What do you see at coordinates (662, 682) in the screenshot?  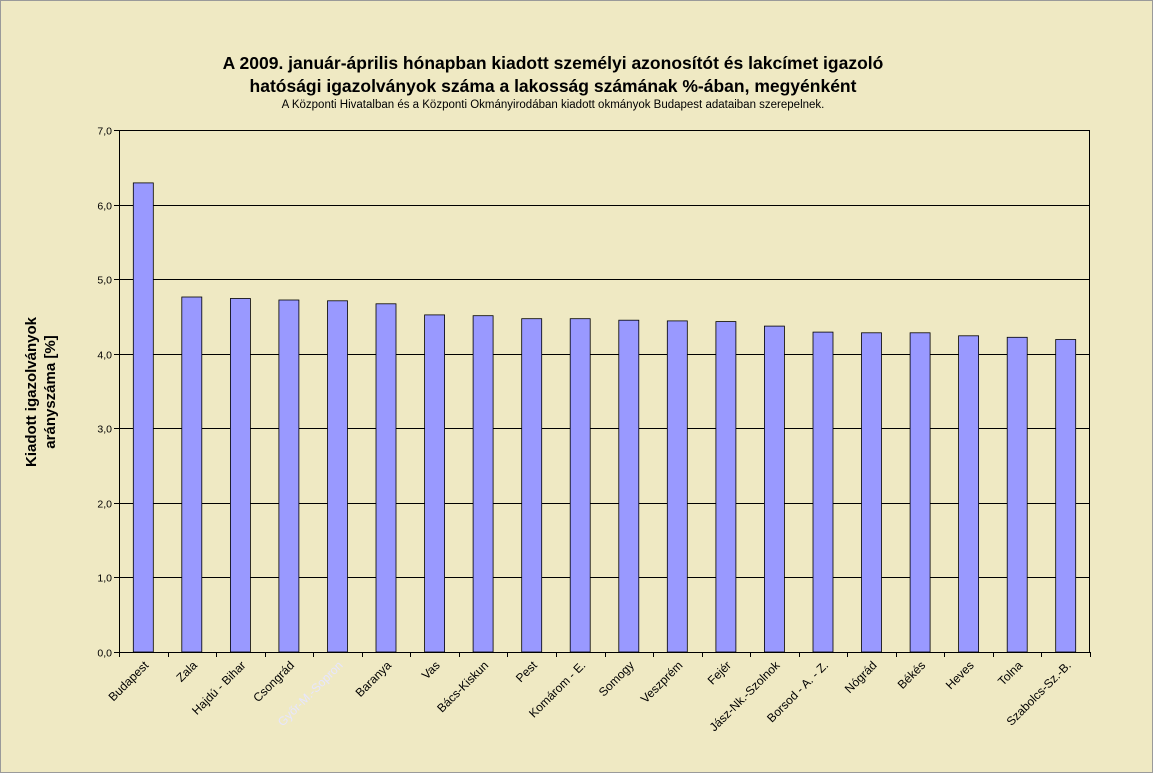 I see `x-tick-label: Veszprém` at bounding box center [662, 682].